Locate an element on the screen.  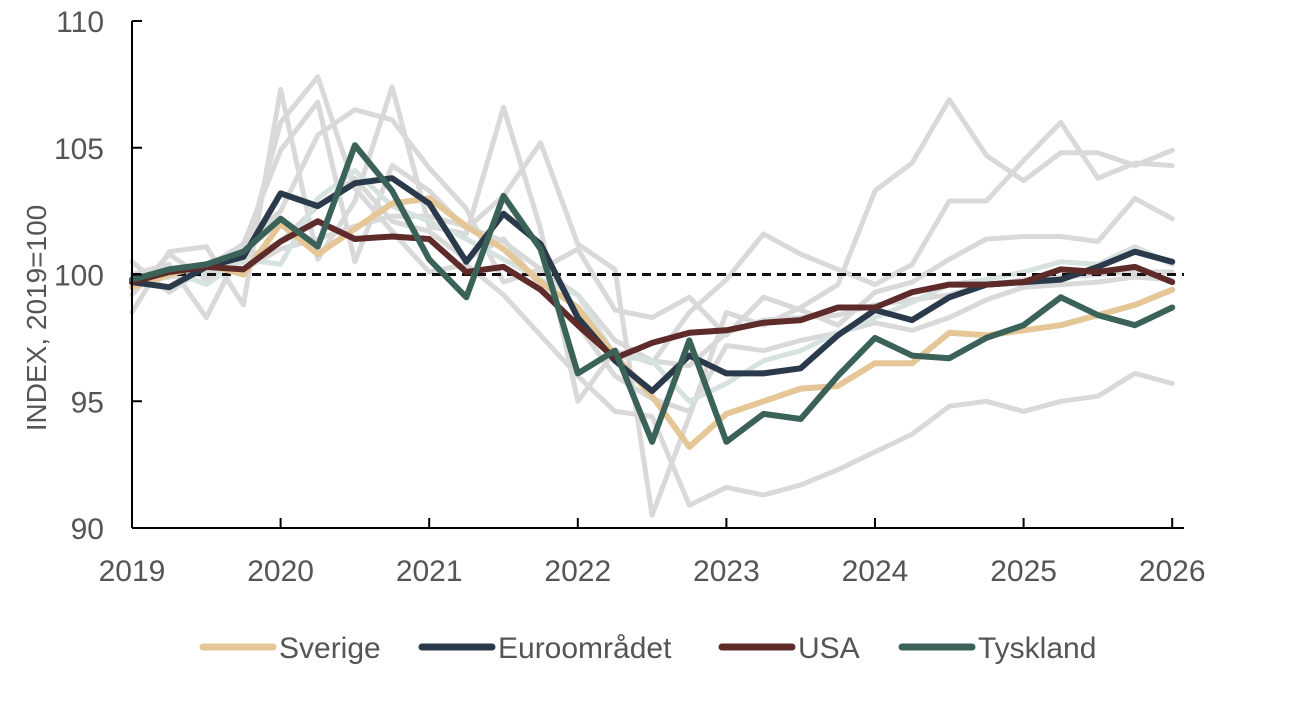
x-tick-label: 2020 is located at coordinates (280, 571).